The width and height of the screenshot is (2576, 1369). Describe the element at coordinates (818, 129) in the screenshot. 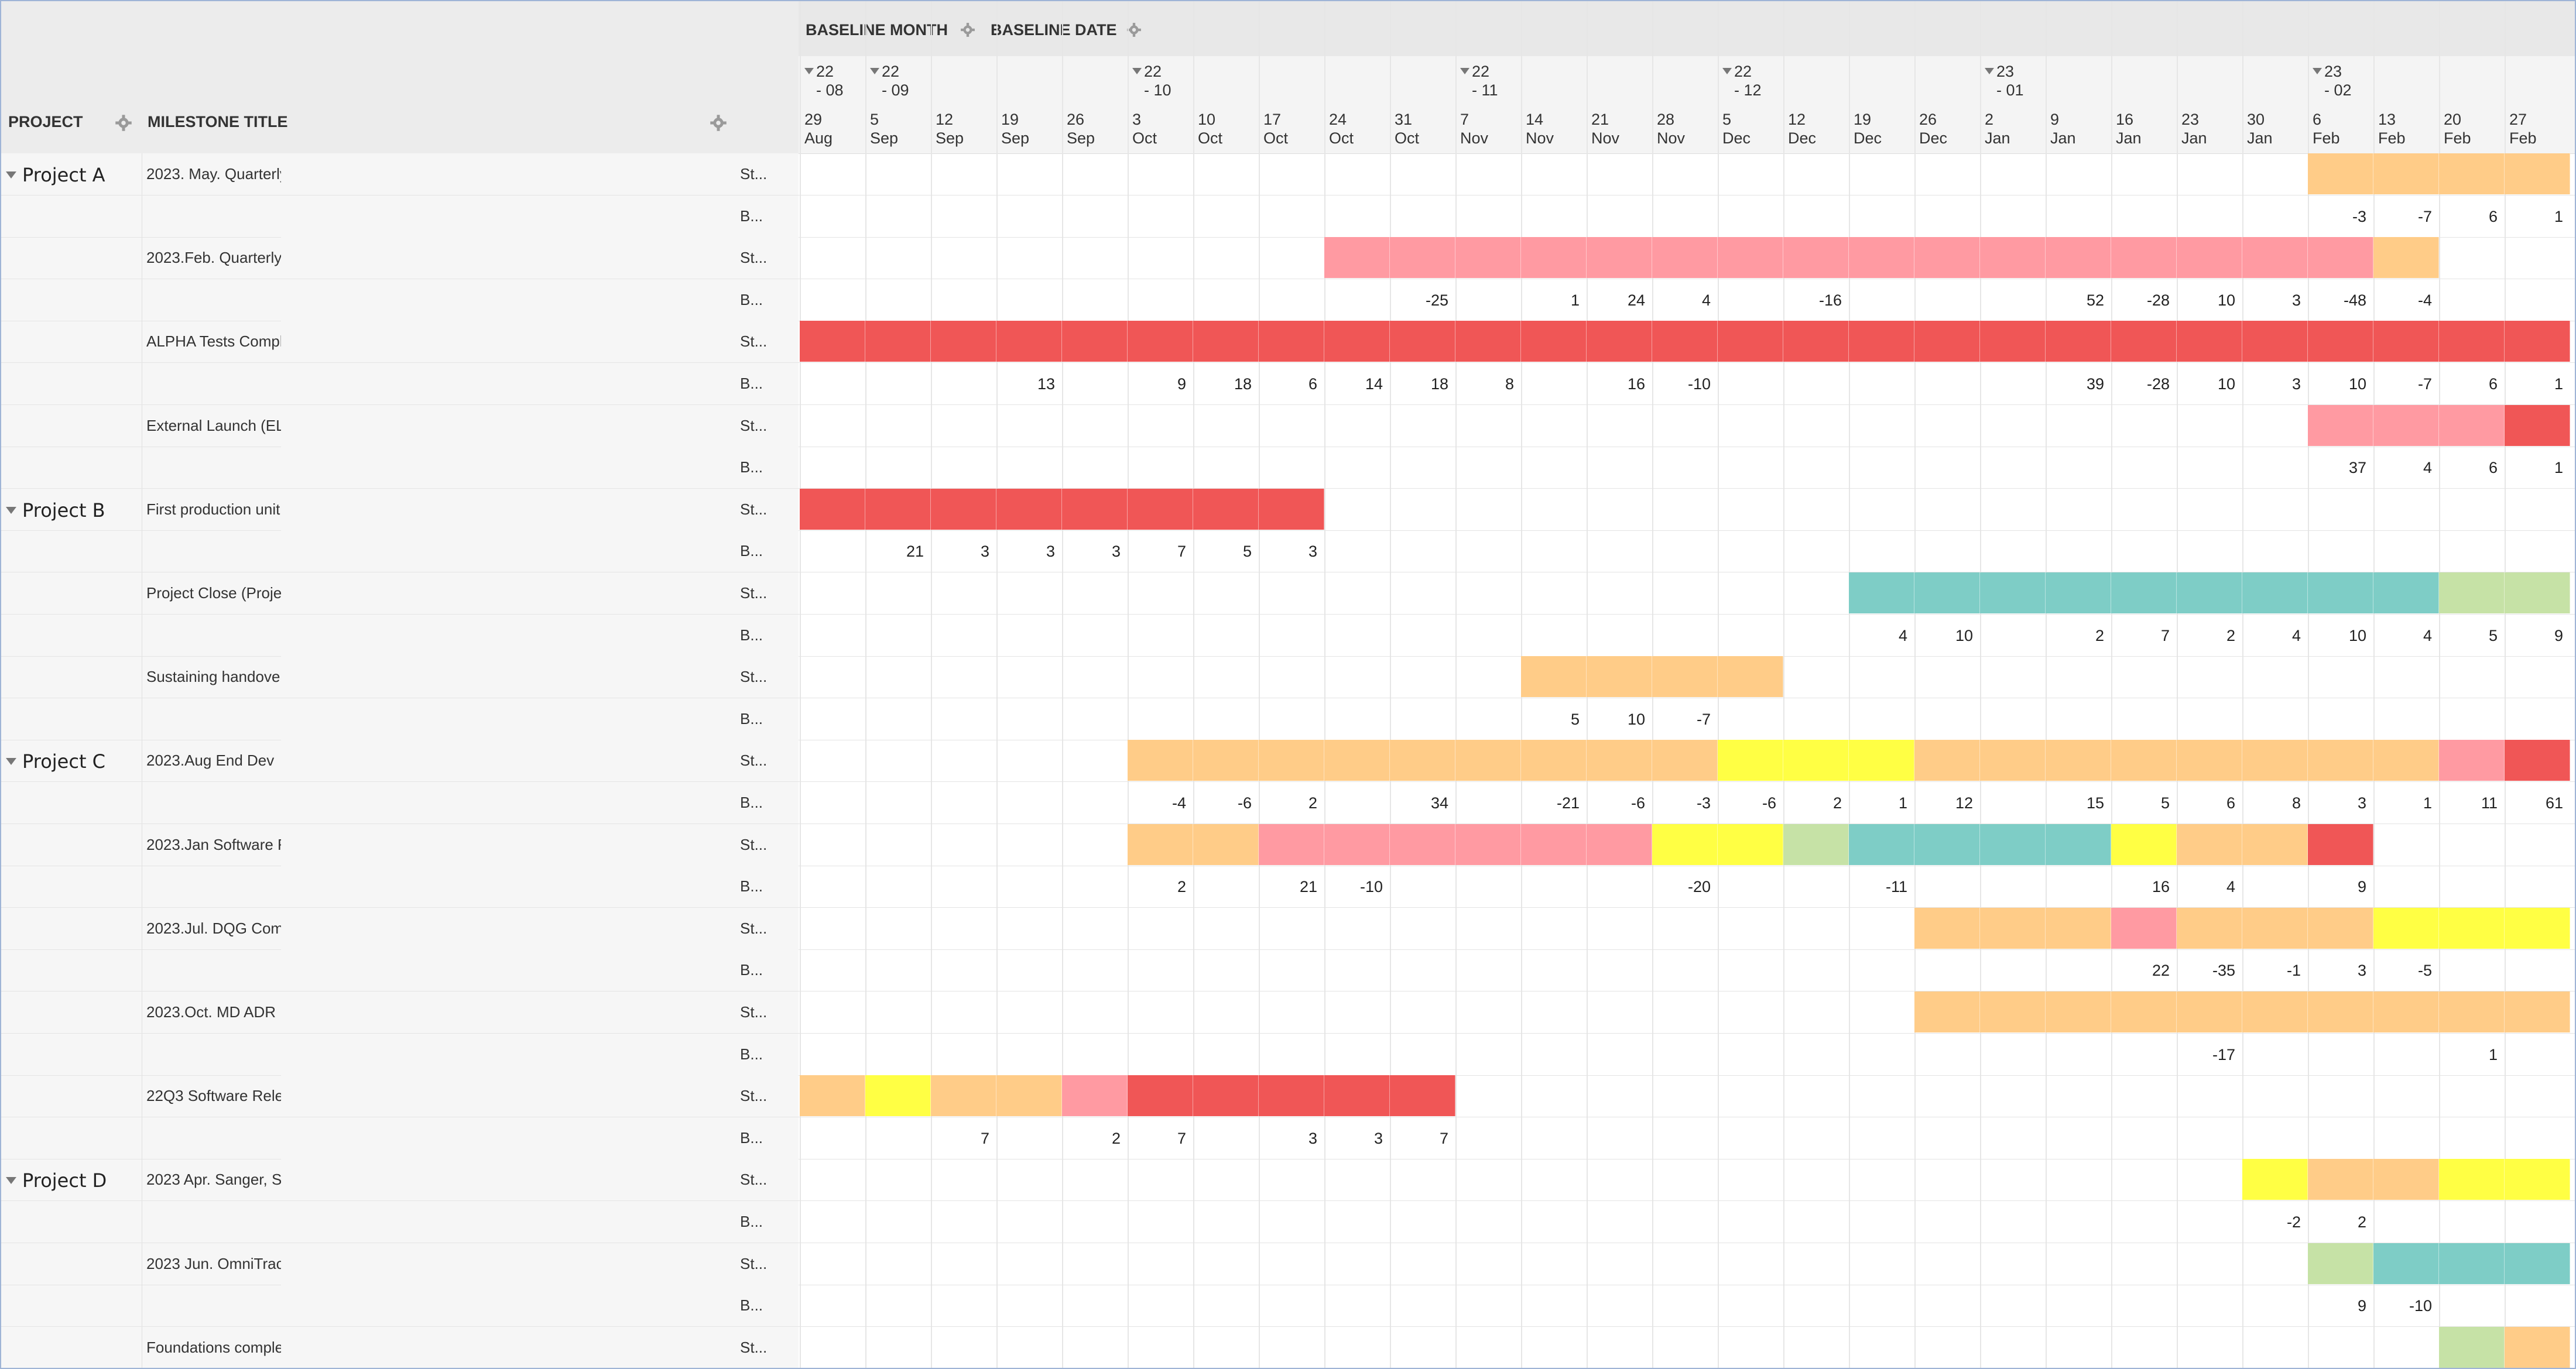

I see `week-label: 29 Aug` at that location.